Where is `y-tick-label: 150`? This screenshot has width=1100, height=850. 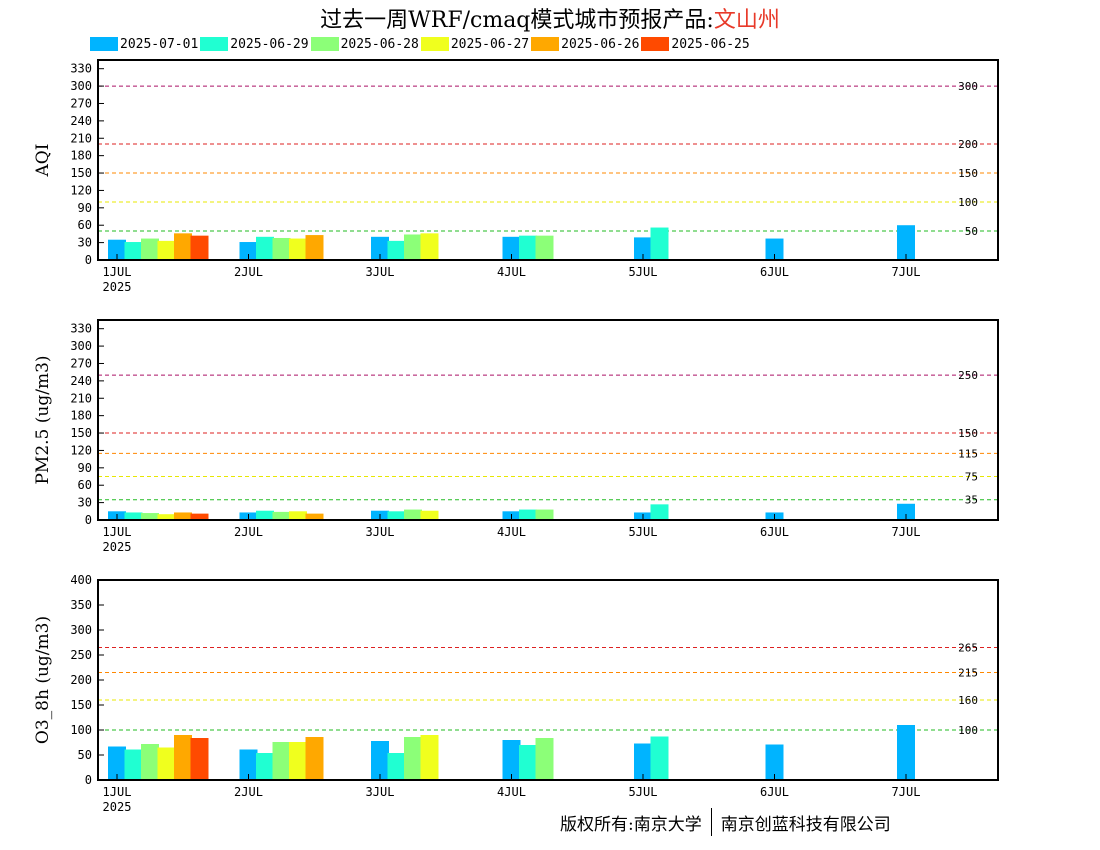 y-tick-label: 150 is located at coordinates (81, 433).